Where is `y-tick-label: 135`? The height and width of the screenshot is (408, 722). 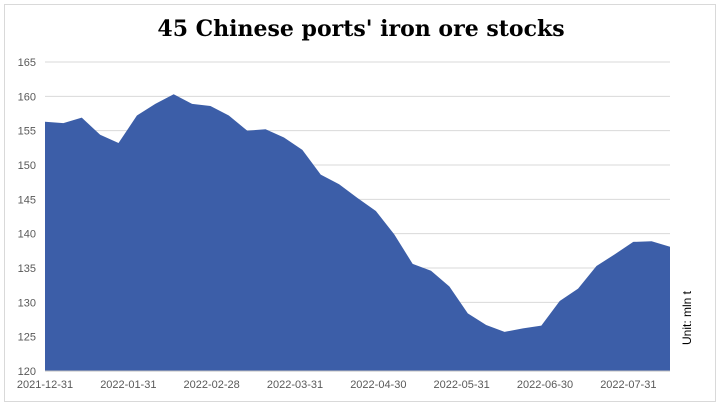 y-tick-label: 135 is located at coordinates (27, 269).